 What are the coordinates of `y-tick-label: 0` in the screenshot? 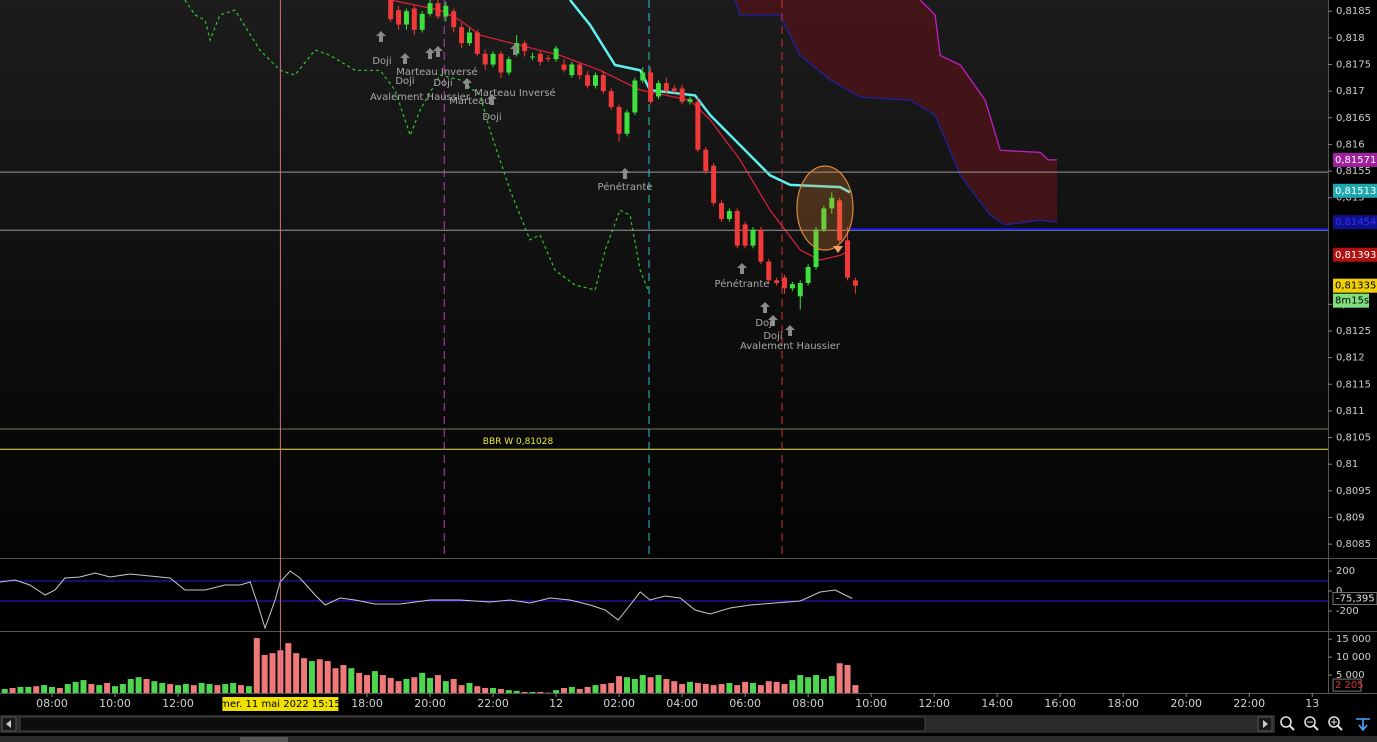 It's located at (1339, 591).